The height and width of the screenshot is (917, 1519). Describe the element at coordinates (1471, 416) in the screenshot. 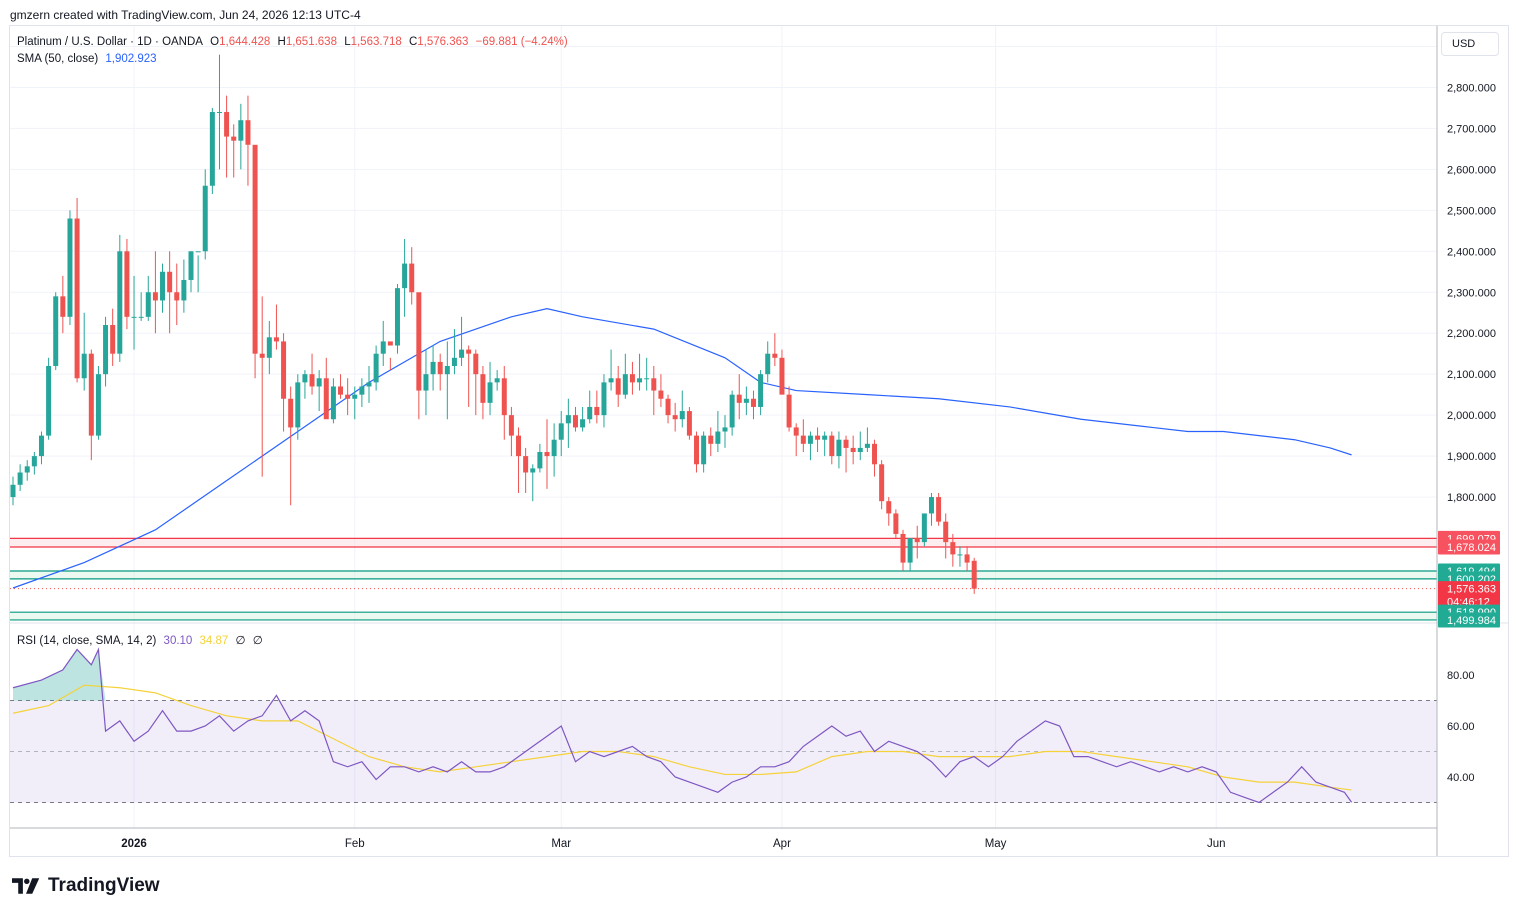

I see `price-tick-label: 2,000.000` at that location.